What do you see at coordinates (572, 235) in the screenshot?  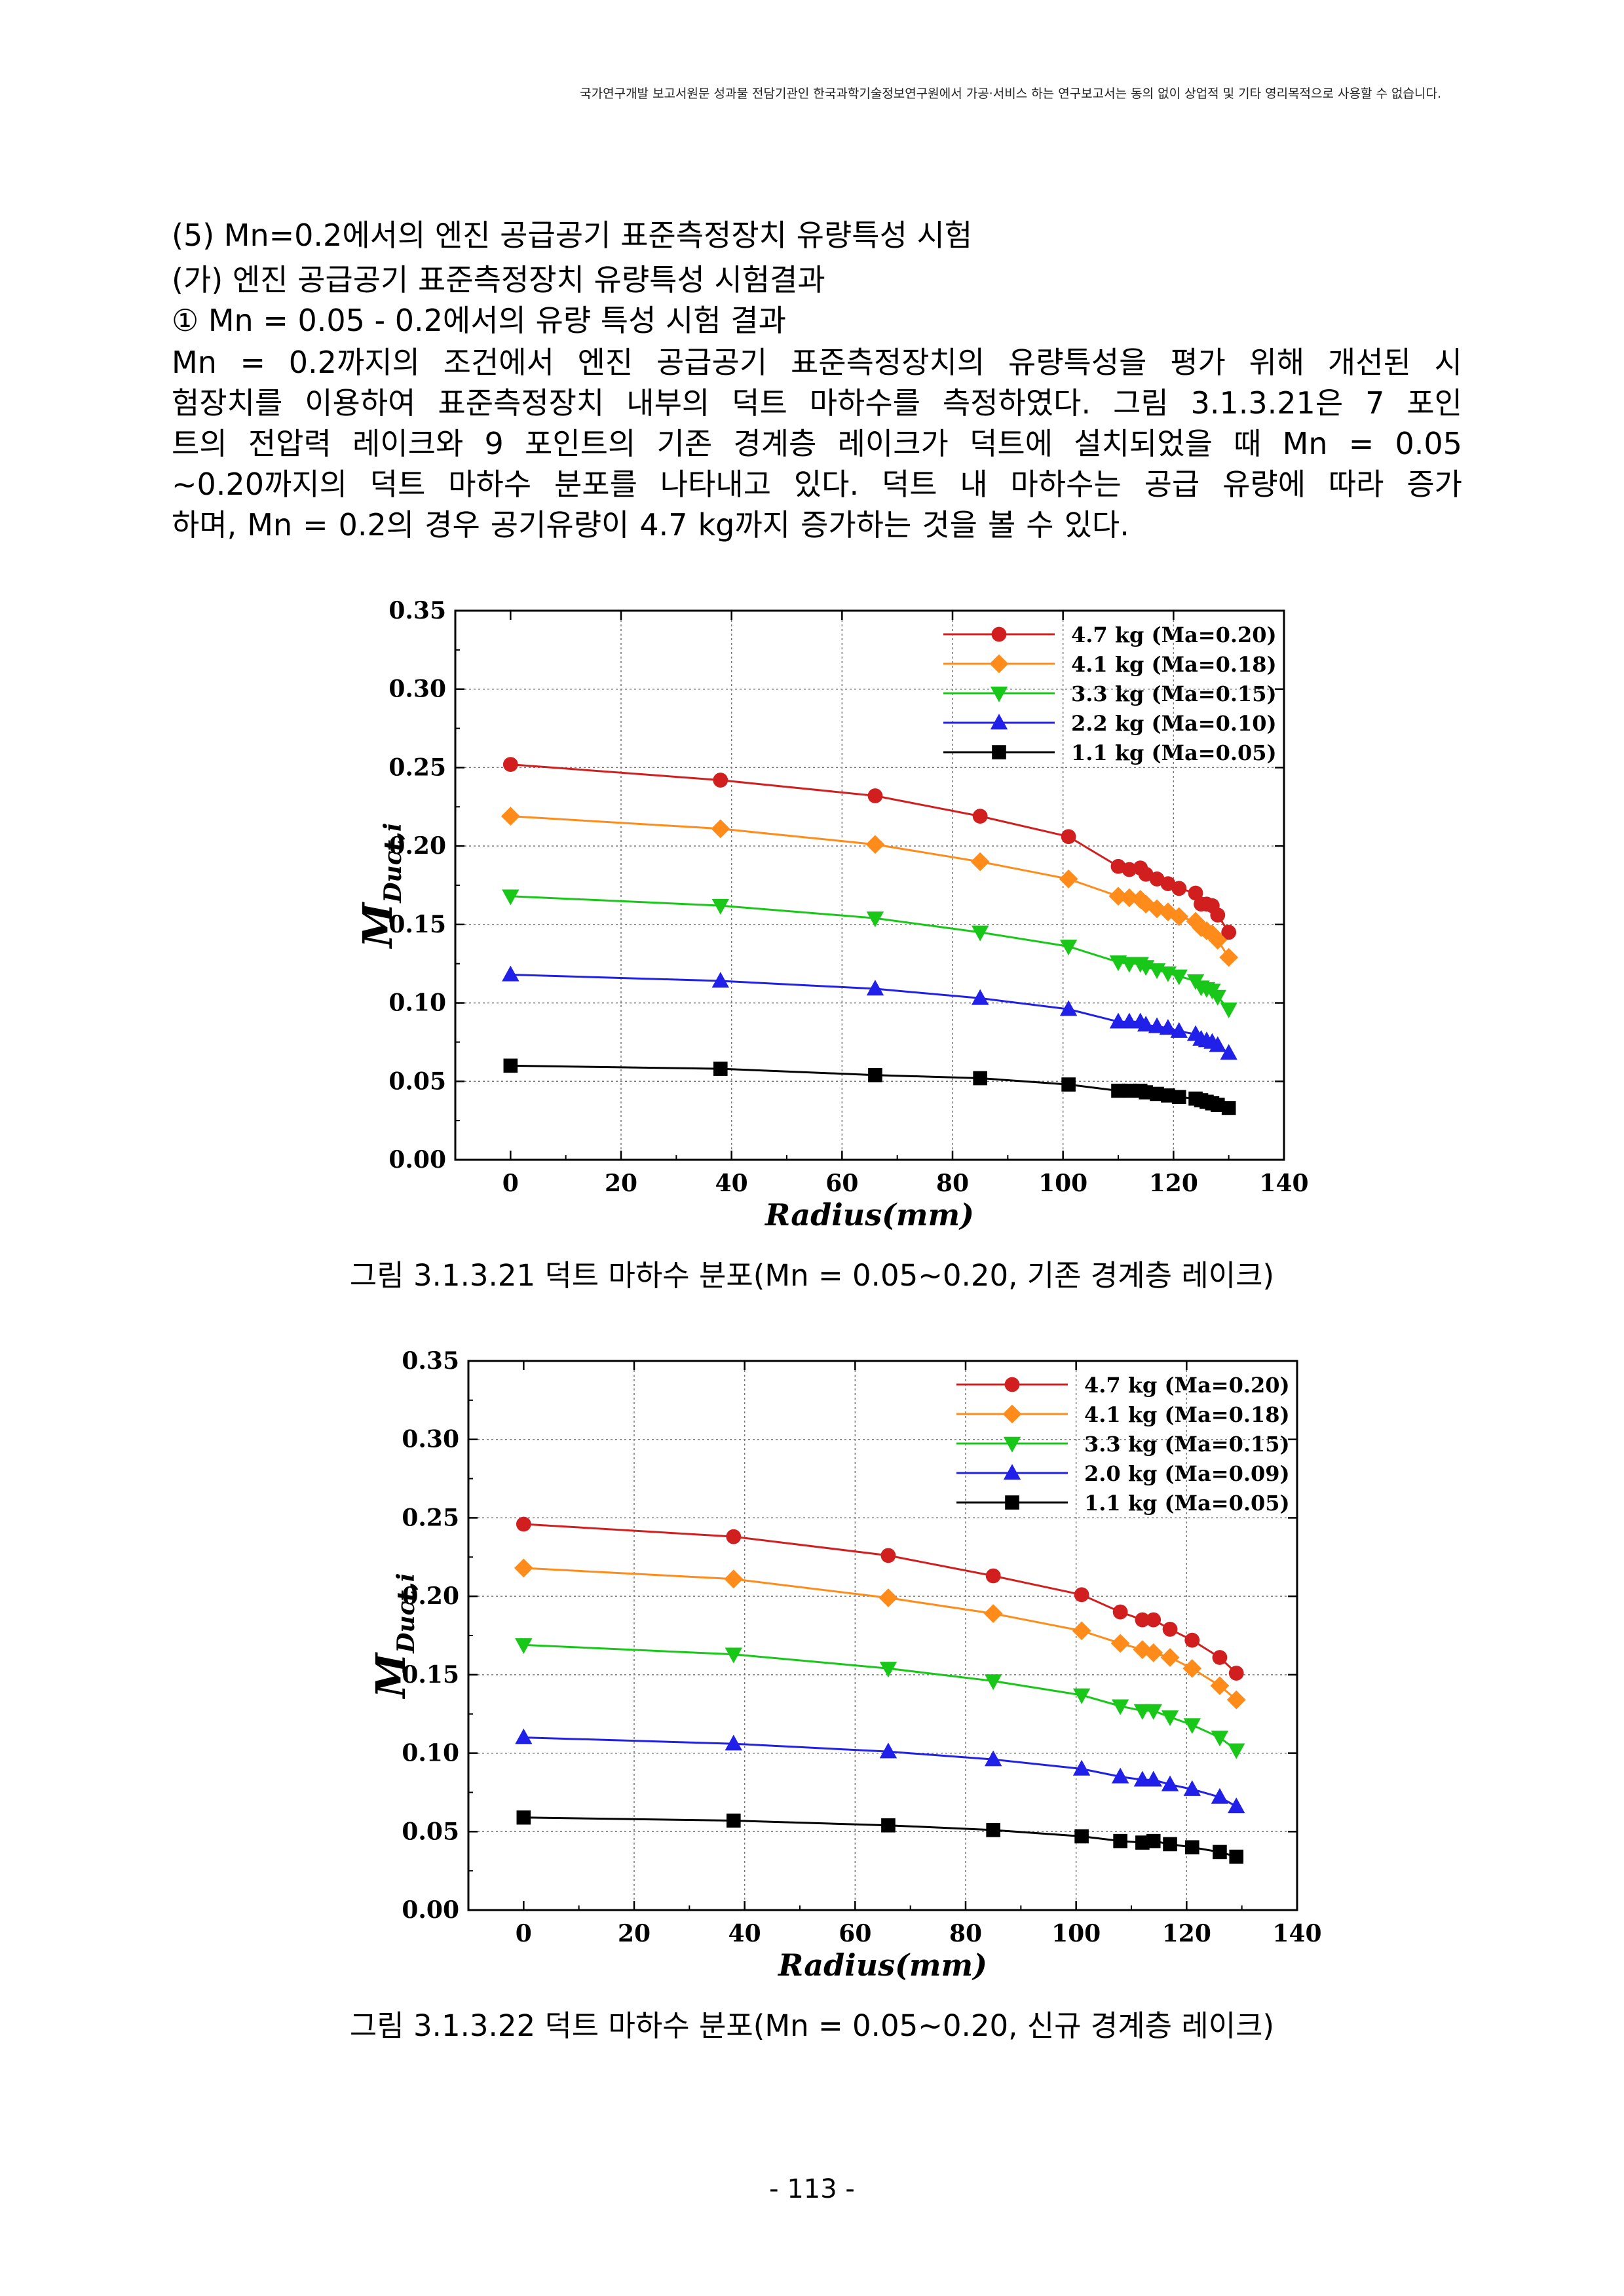 I see `section-heading: (5) Mn=0.2에서의 엔진 공급공기 표준측정장치 유량특성 시험` at bounding box center [572, 235].